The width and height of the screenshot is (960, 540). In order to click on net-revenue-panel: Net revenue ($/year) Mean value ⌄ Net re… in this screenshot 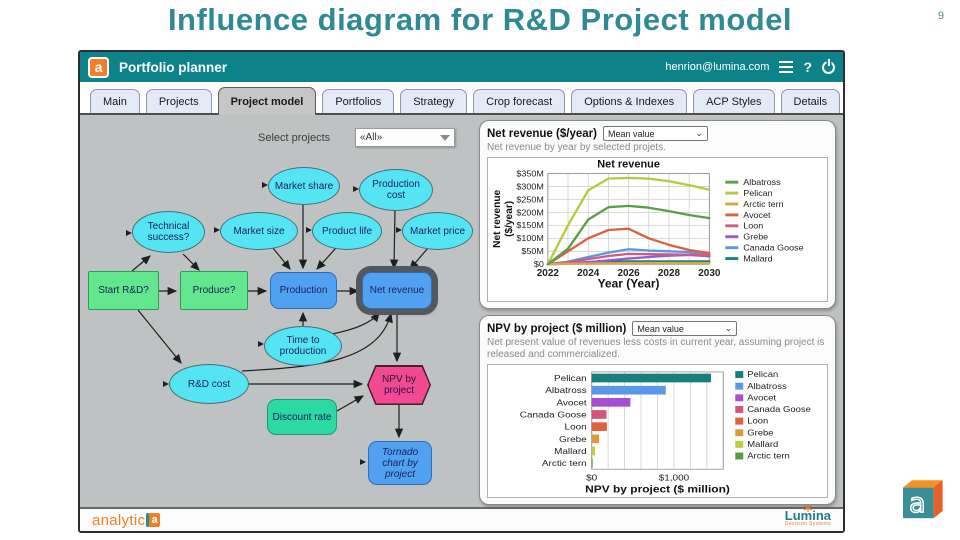, I will do `click(657, 214)`.